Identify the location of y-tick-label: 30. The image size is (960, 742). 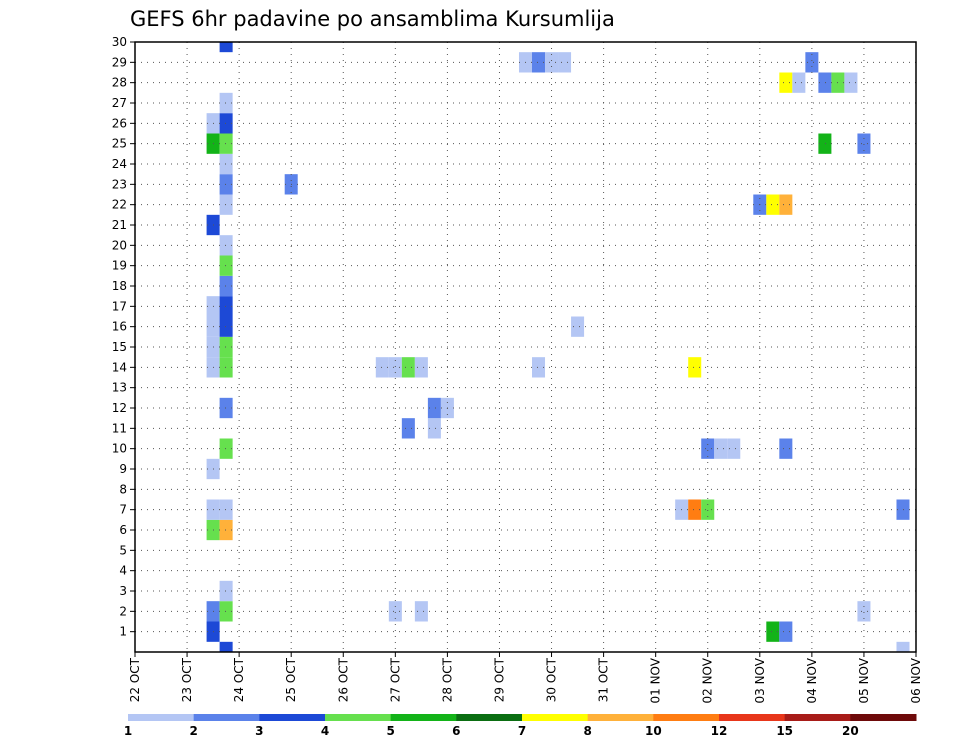
(119, 42).